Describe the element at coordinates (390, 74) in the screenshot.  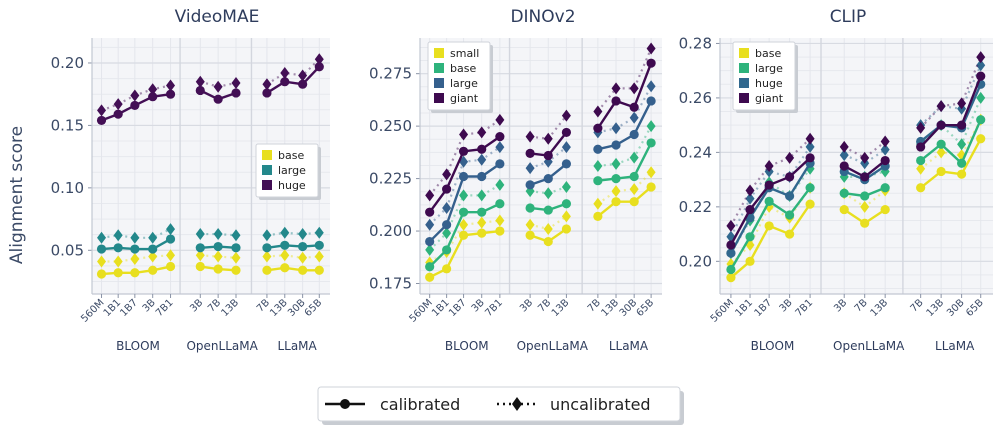
I see `y-tick-label: 0.275` at that location.